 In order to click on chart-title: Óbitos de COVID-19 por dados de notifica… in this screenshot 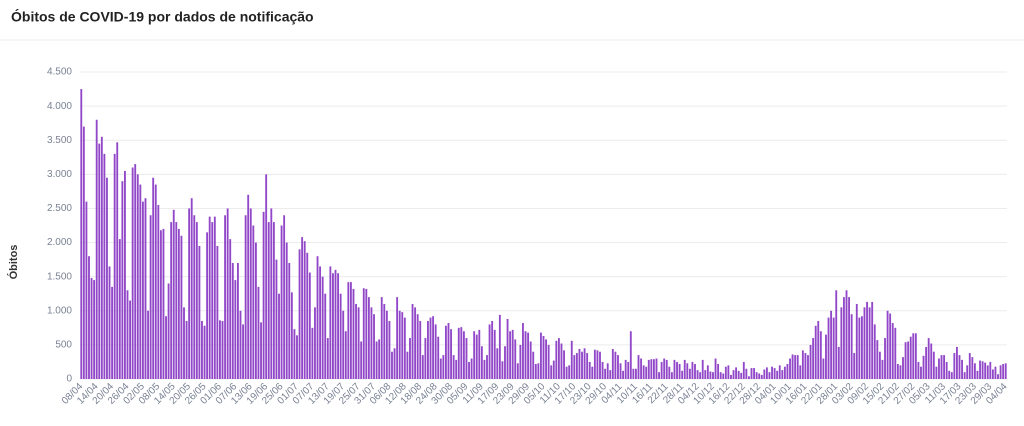, I will do `click(162, 16)`.